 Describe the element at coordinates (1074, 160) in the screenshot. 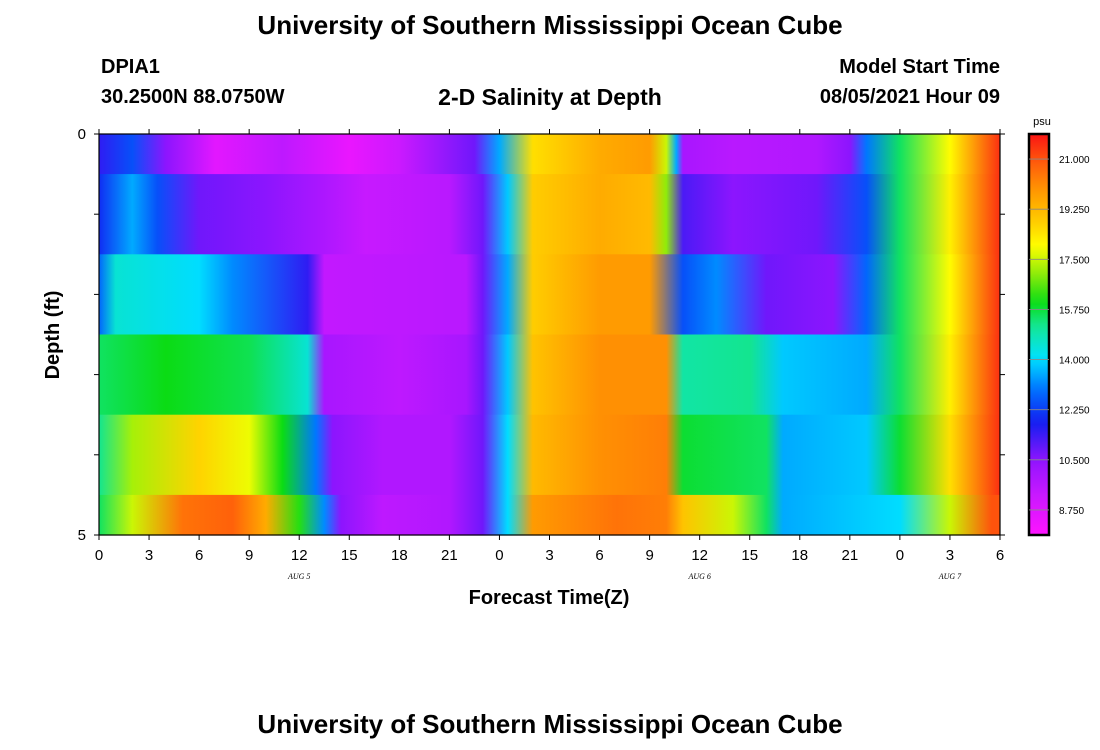

I see `colorbar-tick-label: 21.000` at that location.